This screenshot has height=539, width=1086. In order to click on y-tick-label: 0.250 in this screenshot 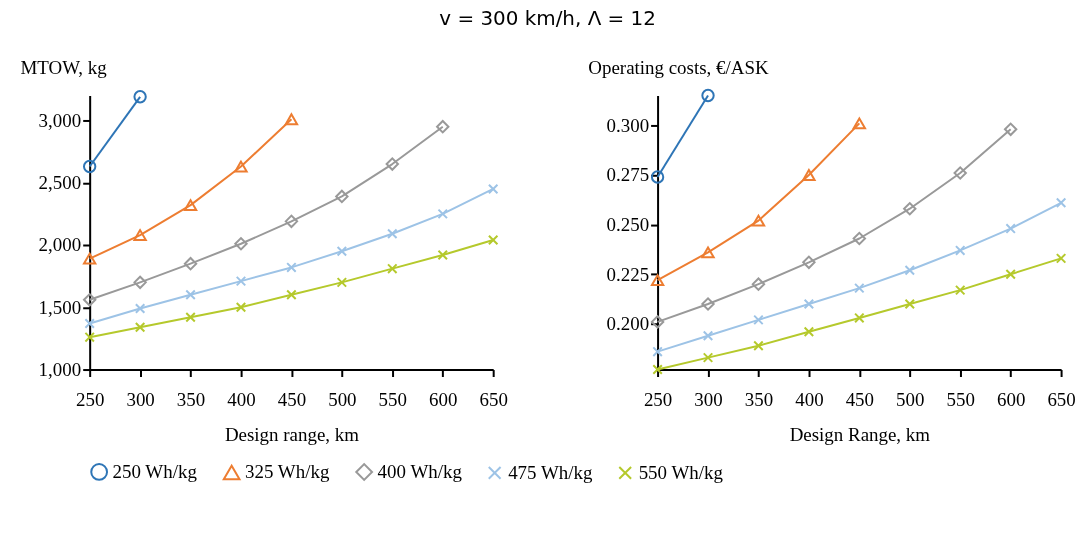, I will do `click(628, 225)`.